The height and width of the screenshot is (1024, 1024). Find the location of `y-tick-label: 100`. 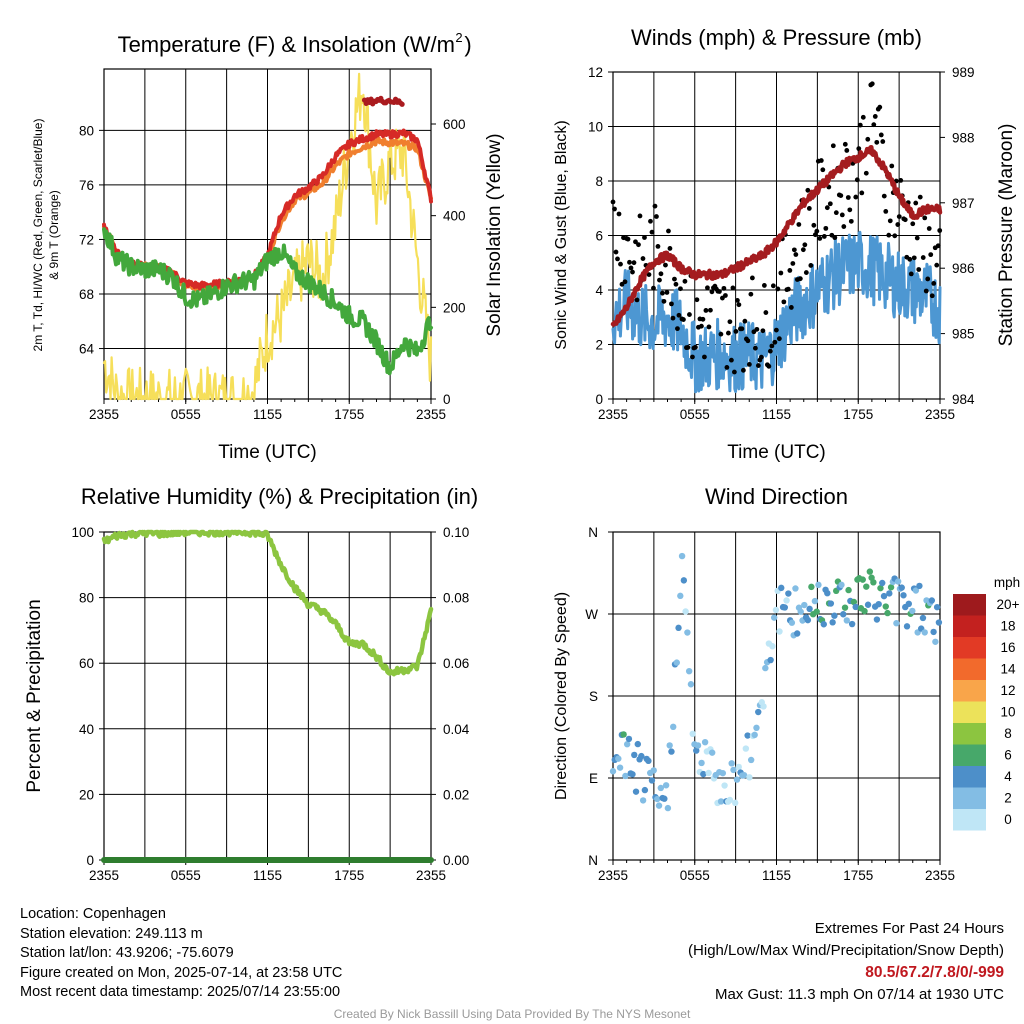

y-tick-label: 100 is located at coordinates (82, 532).